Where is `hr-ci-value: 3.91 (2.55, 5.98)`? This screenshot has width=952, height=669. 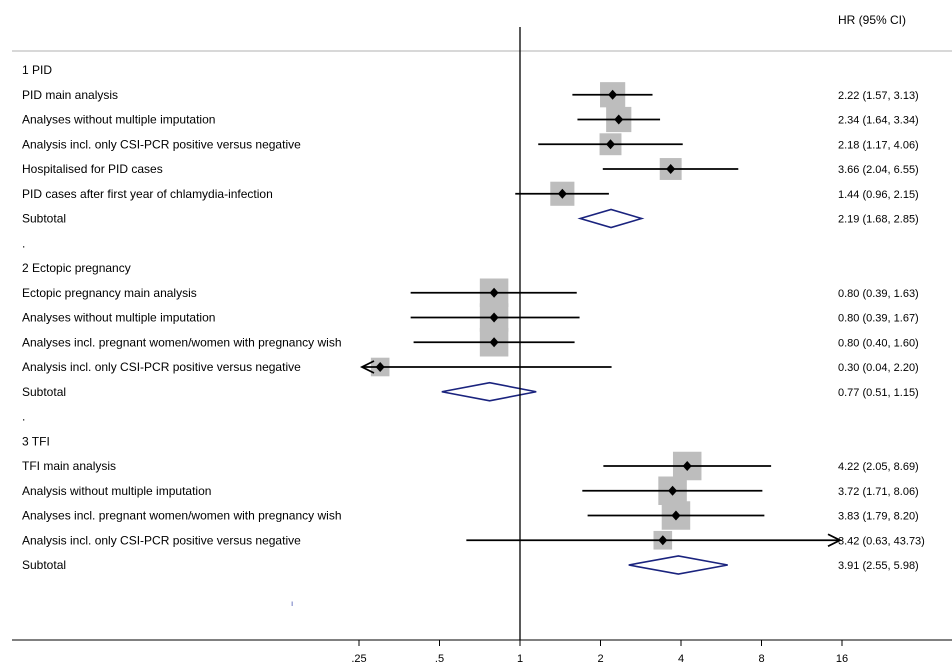 hr-ci-value: 3.91 (2.55, 5.98) is located at coordinates (878, 566).